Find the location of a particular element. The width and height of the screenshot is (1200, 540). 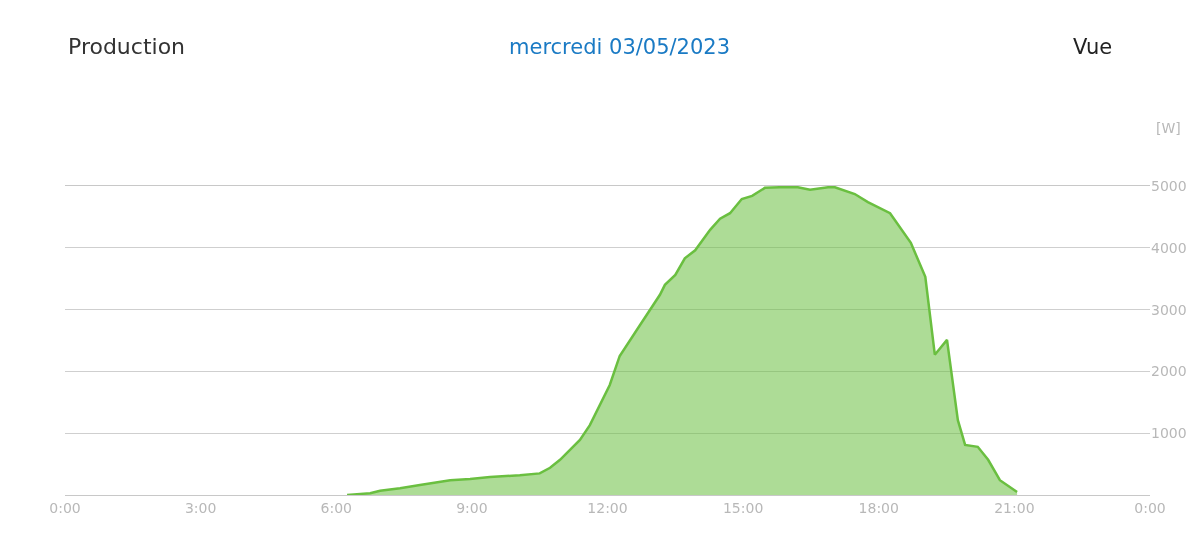

x-tick-label: 3:00 is located at coordinates (200, 507).